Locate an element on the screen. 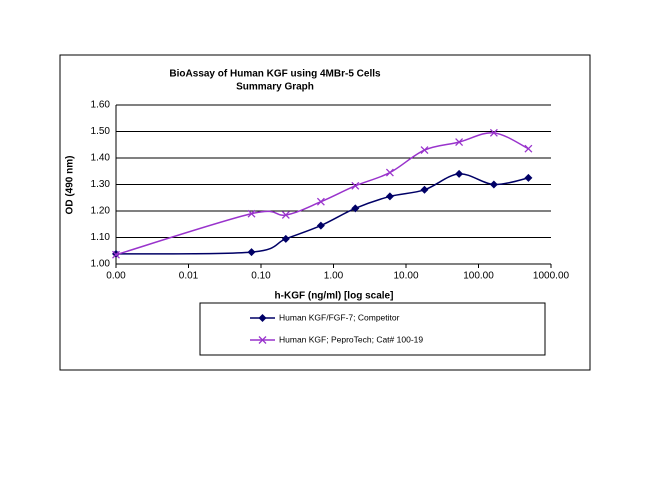  x-tick-label: 10.00 is located at coordinates (405, 276).